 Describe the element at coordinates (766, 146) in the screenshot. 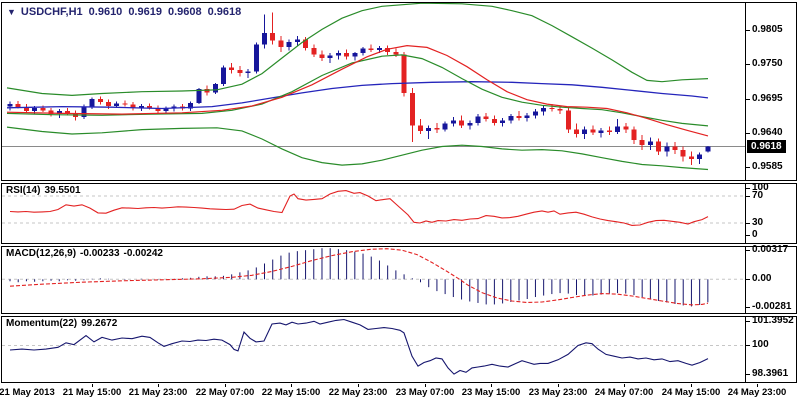

I see `current-price-marker: 0.9618` at that location.